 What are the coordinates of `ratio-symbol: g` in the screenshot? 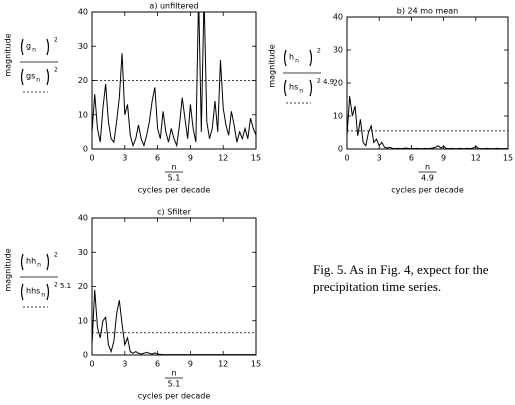 It's located at (28, 46).